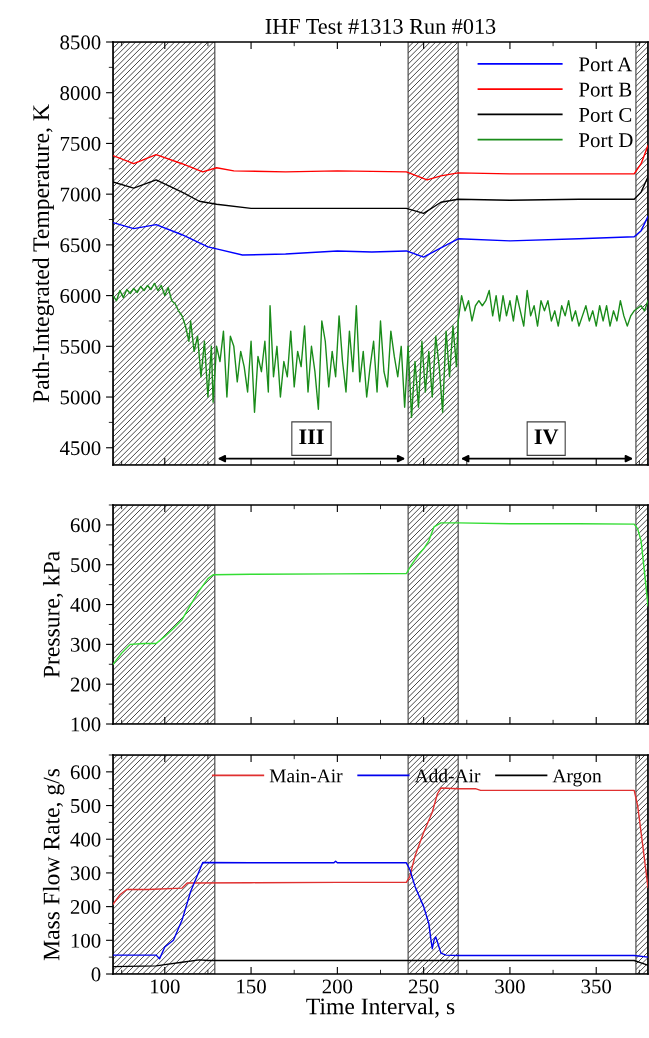  What do you see at coordinates (546, 437) in the screenshot?
I see `annotation: IV` at bounding box center [546, 437].